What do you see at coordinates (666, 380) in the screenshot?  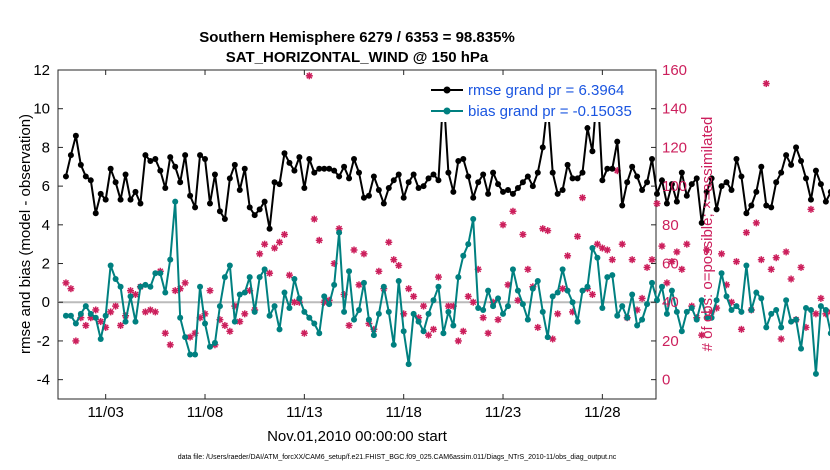 I see `y-right-tick-label: 0` at bounding box center [666, 380].